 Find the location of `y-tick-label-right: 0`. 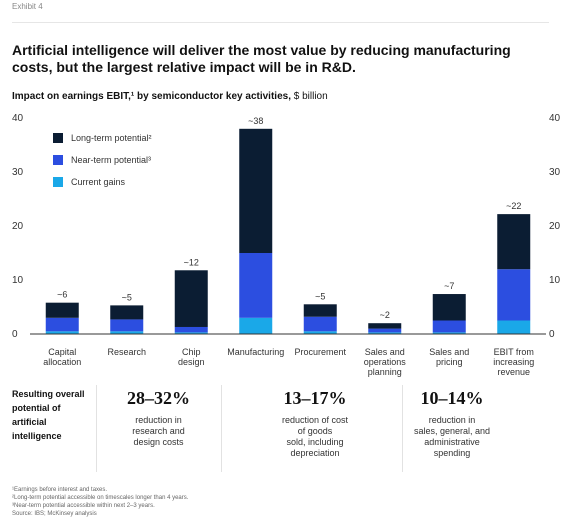

y-tick-label-right: 0 is located at coordinates (552, 334).